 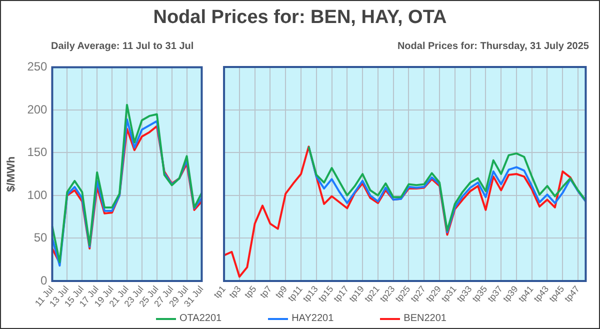 I want to click on x-tick-label: tp7, so click(x=266, y=292).